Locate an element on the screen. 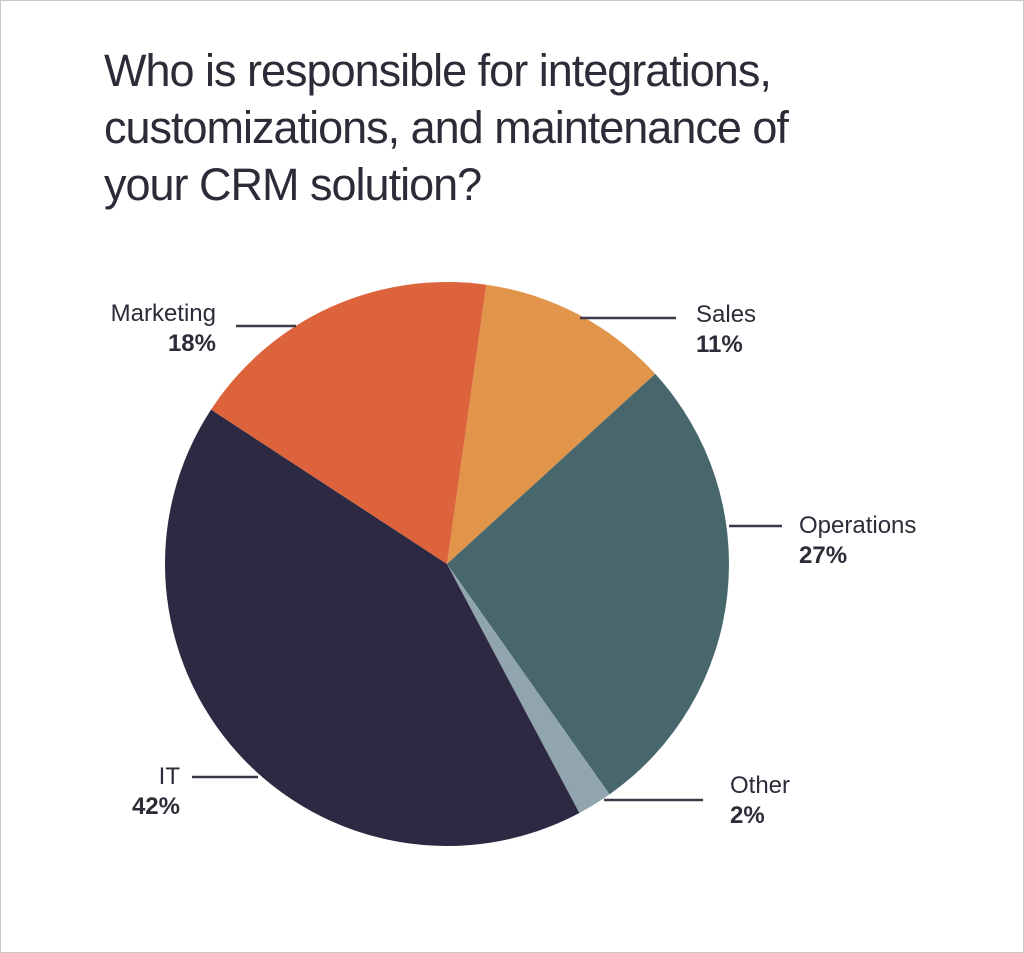  pie-slice-operations is located at coordinates (588, 584).